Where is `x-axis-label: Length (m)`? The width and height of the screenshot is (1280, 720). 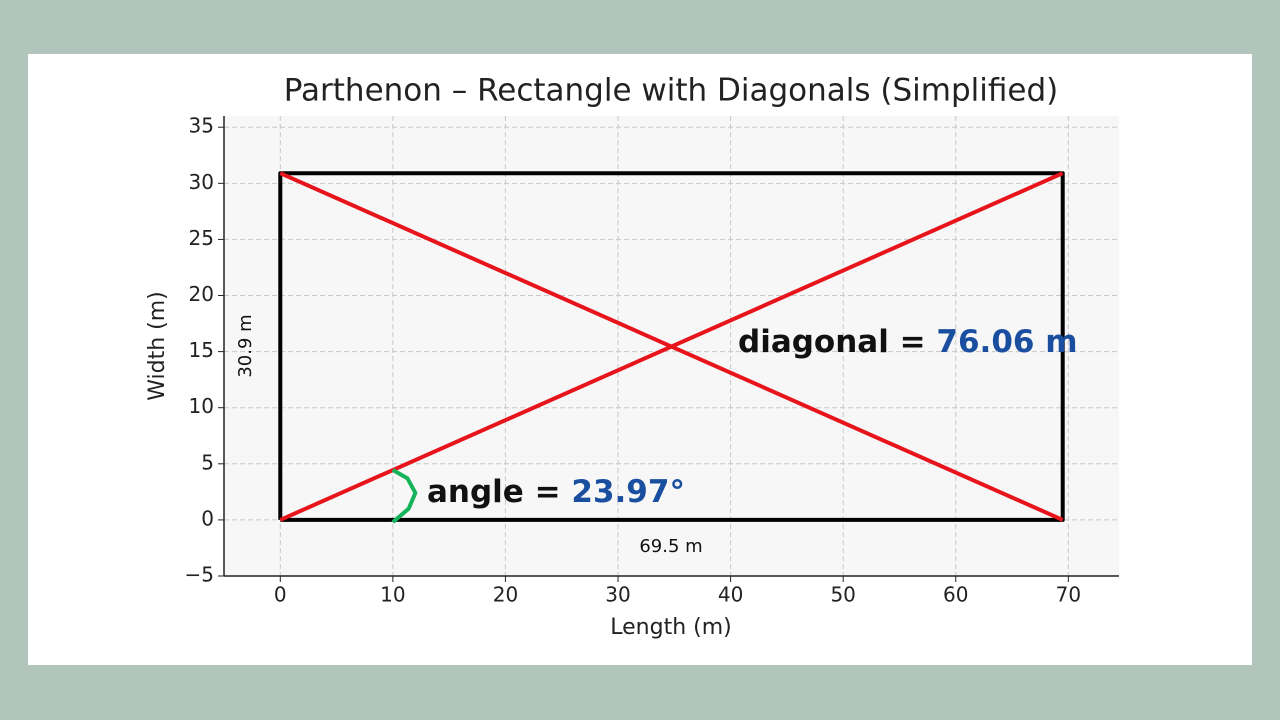
x-axis-label: Length (m) is located at coordinates (670, 627).